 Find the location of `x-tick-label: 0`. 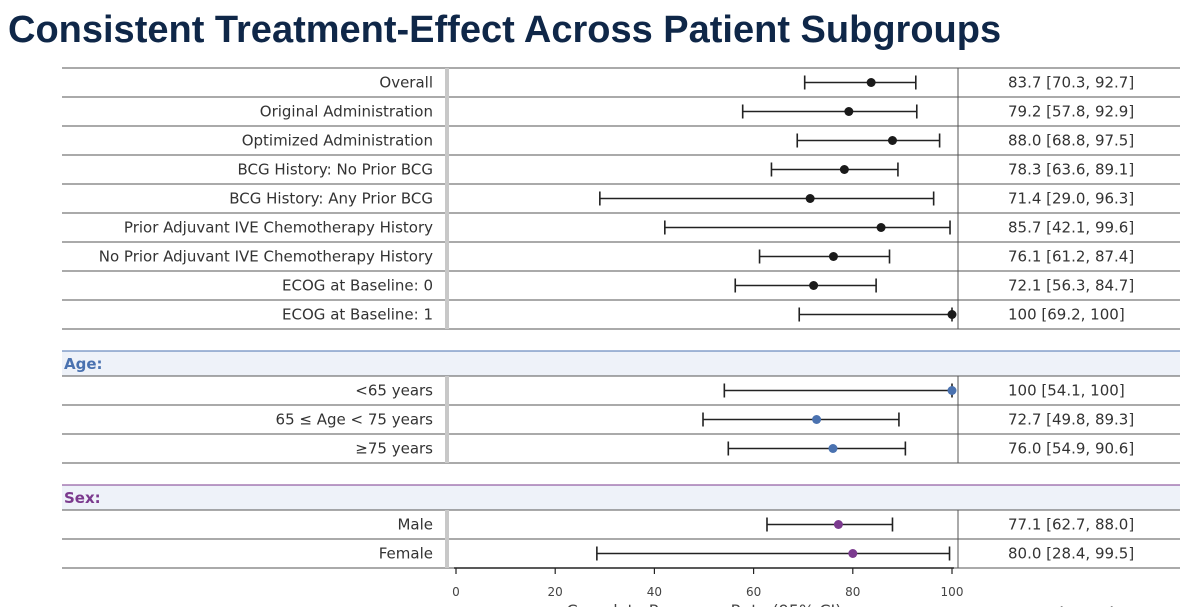

x-tick-label: 0 is located at coordinates (456, 592).